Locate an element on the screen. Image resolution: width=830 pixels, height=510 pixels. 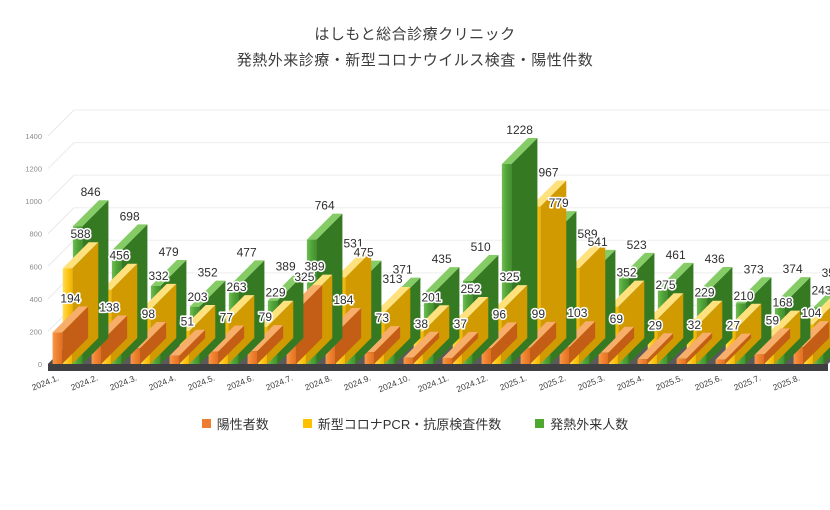
x-axis-label: 2025.2. is located at coordinates (552, 383).